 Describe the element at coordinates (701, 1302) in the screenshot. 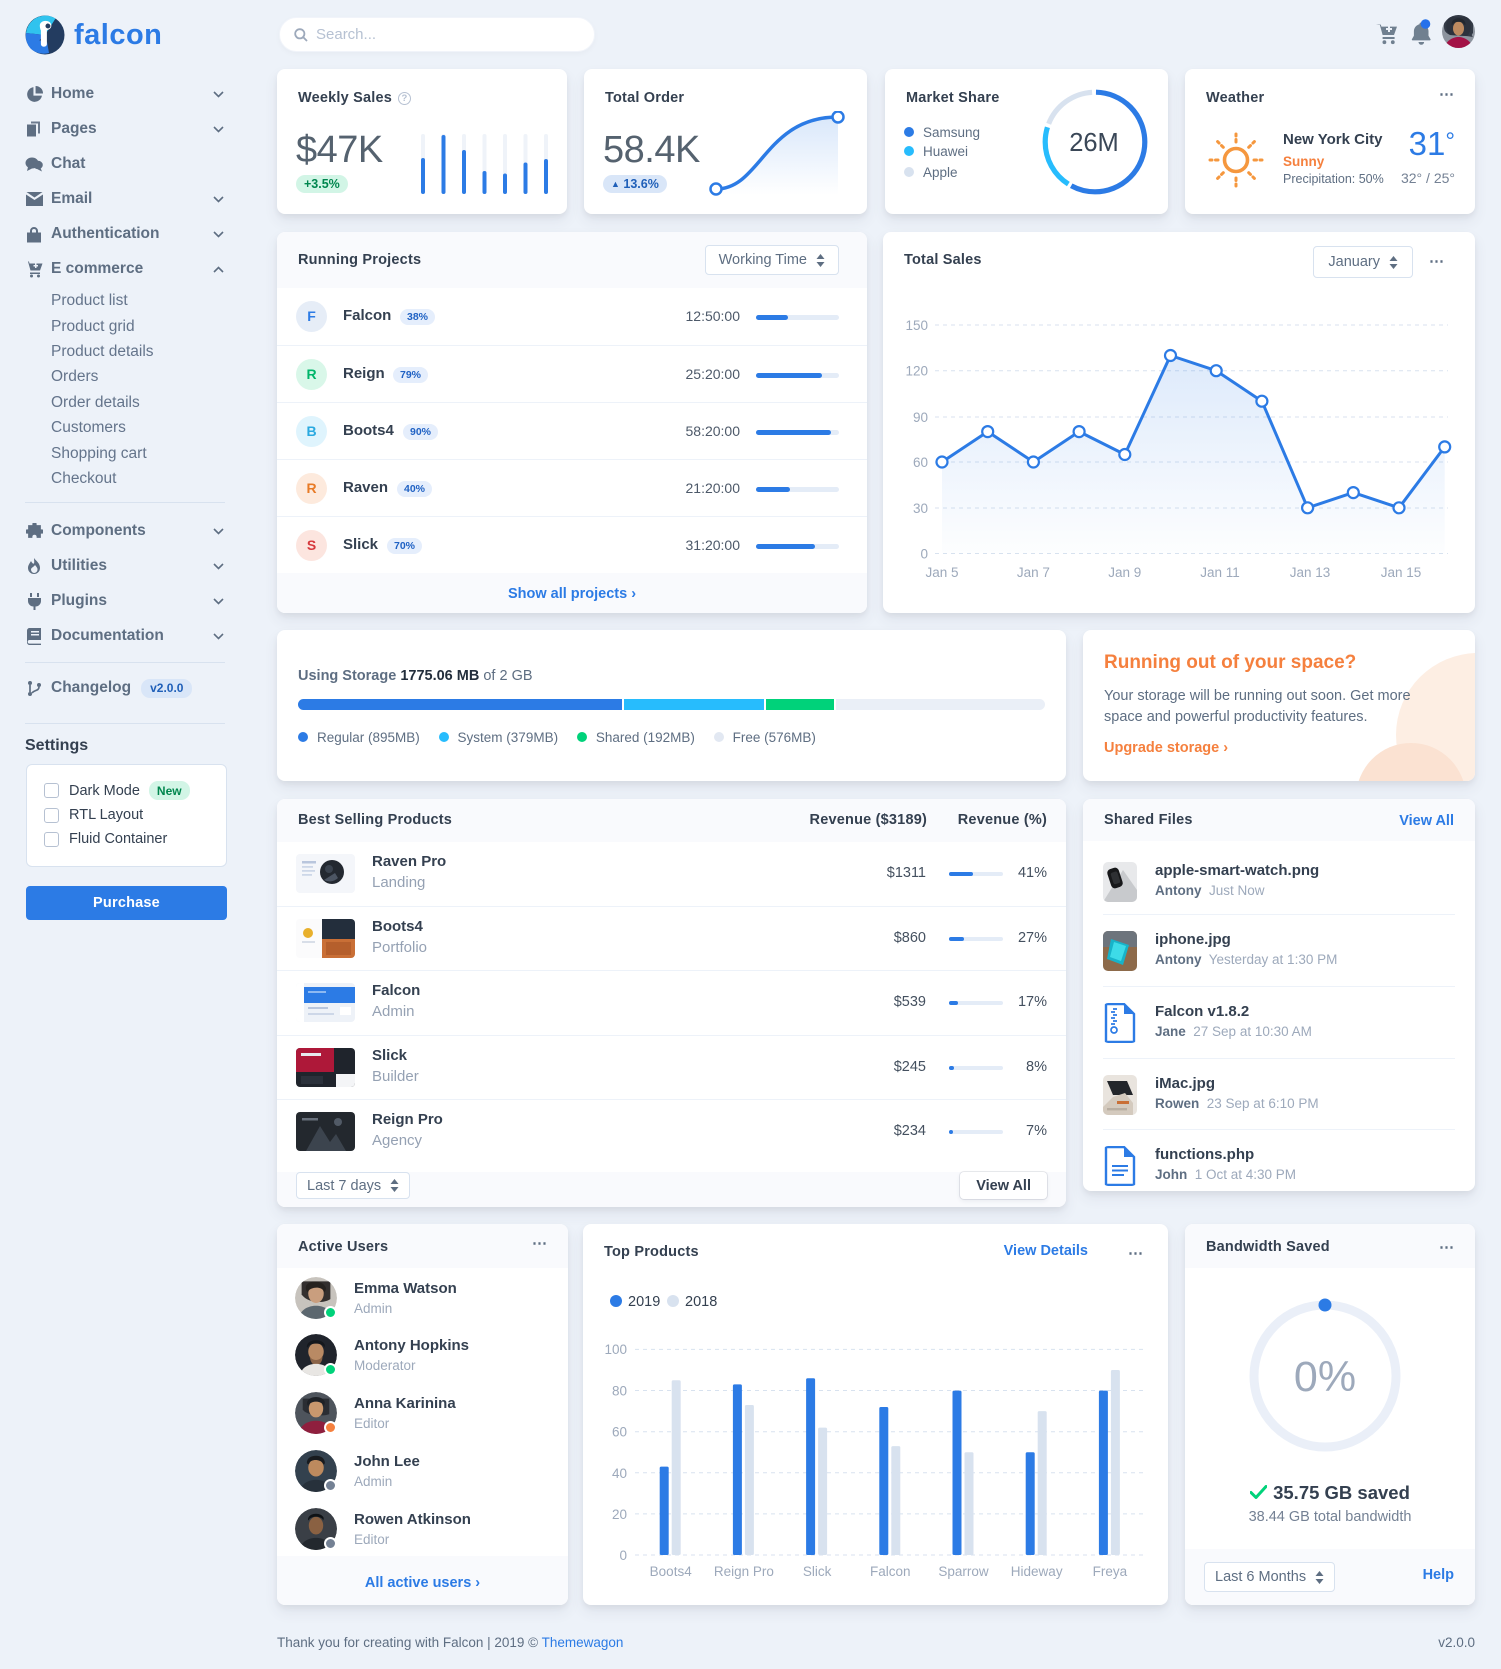

I see `svg-text: 2018` at that location.